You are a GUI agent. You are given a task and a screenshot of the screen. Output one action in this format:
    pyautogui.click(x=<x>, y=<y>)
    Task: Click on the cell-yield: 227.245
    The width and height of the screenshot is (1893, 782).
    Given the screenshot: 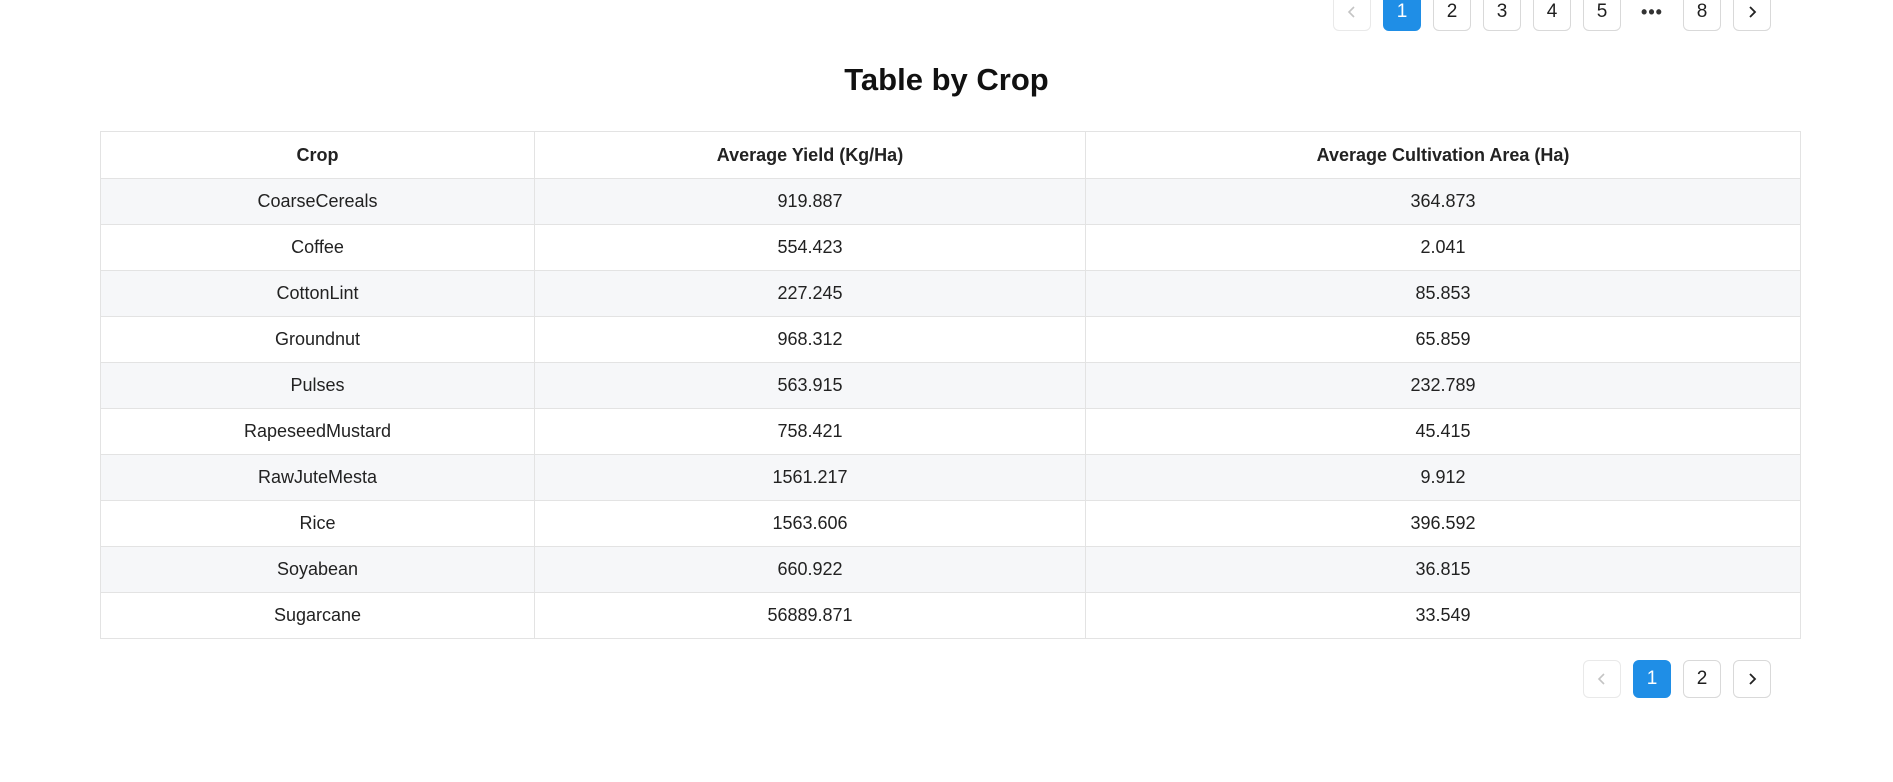 What is the action you would take?
    pyautogui.click(x=810, y=294)
    